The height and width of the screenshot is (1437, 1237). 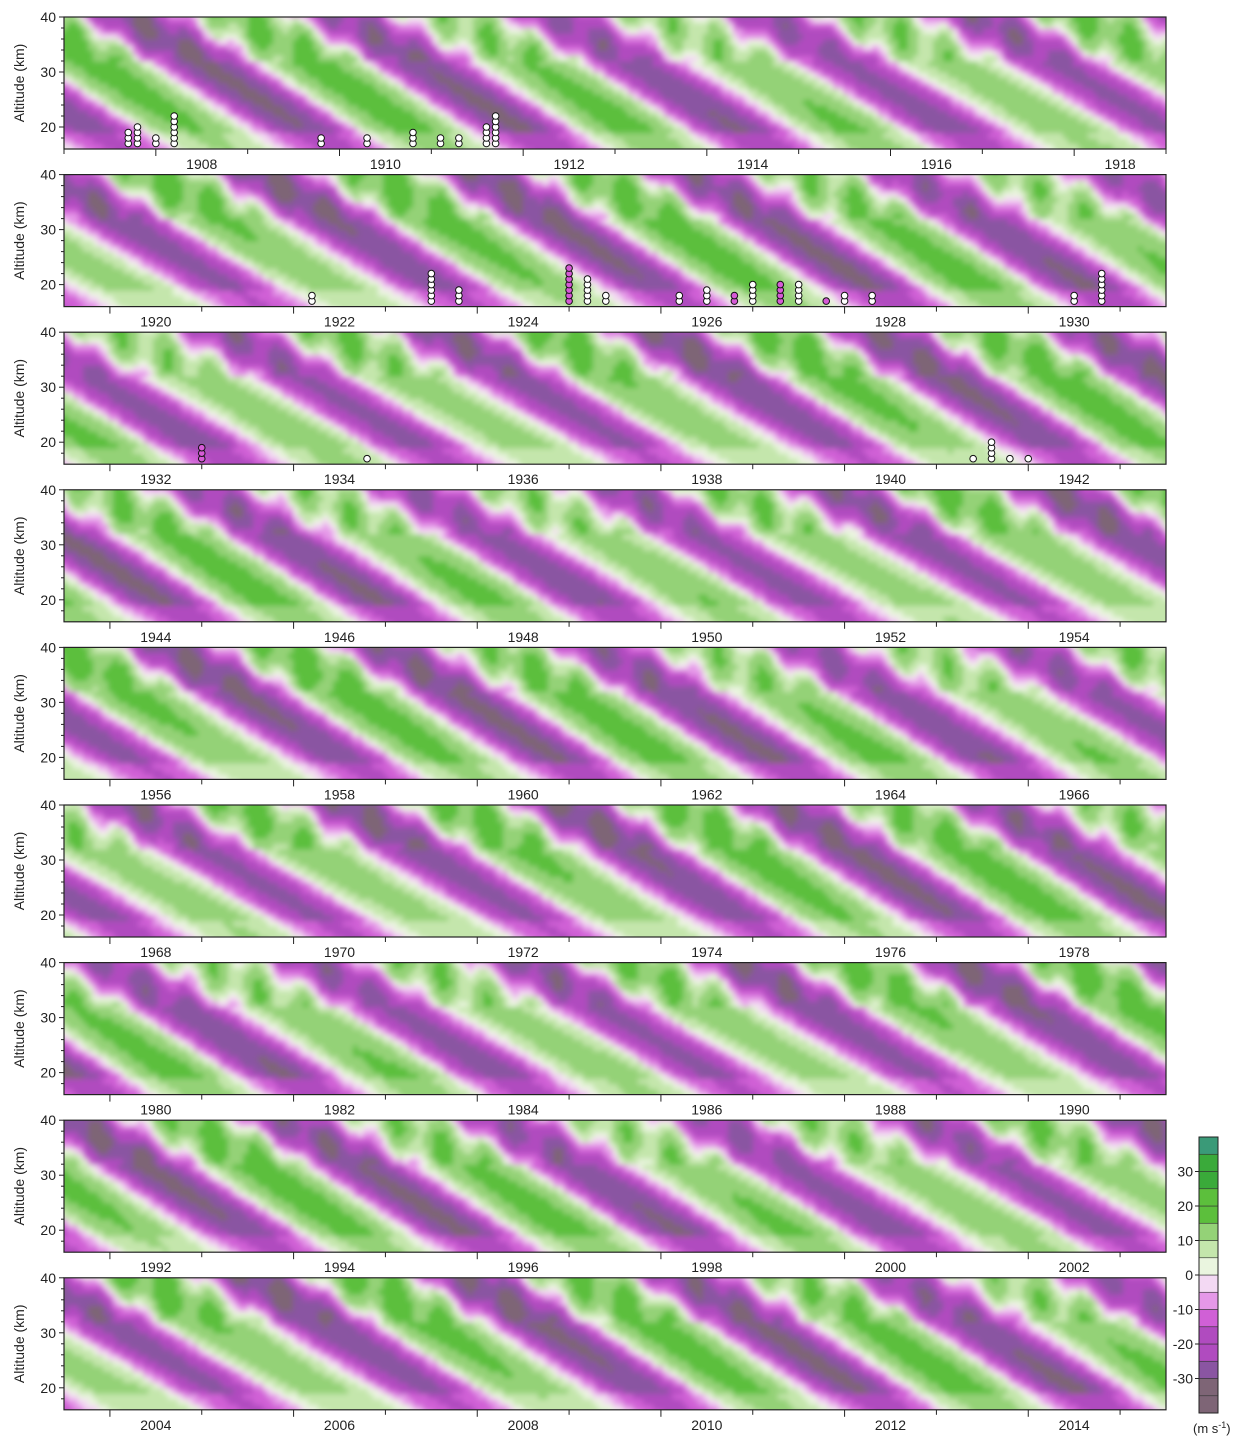 I want to click on x-tick-label: 1936, so click(x=523, y=479).